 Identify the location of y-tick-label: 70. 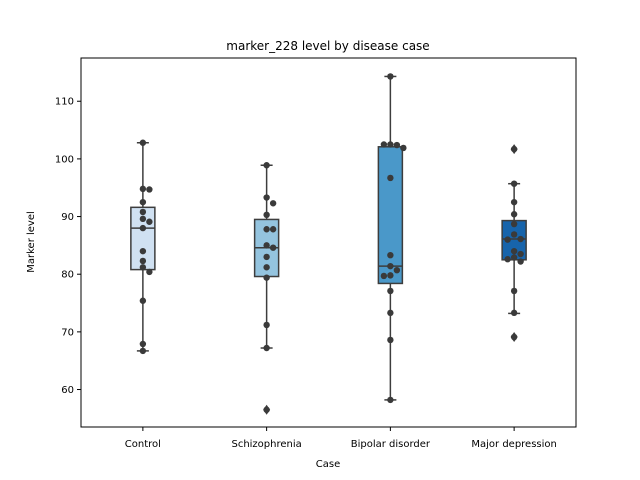
(67, 332).